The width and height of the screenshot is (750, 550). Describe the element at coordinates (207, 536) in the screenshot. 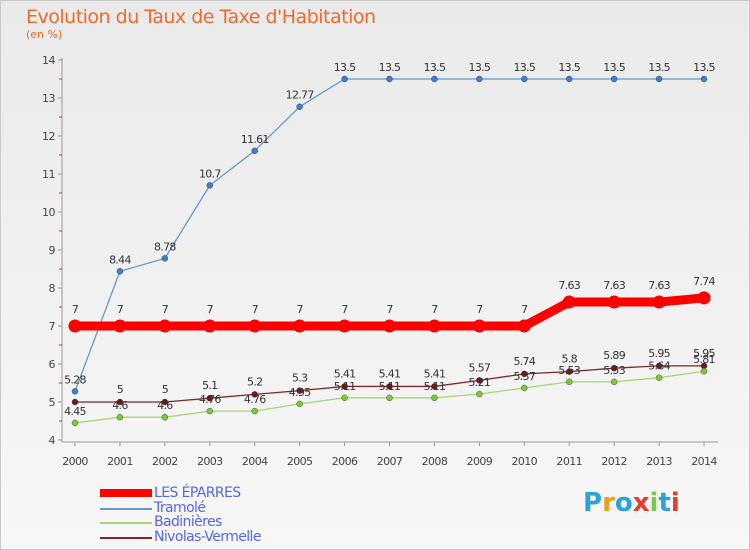

I see `legend-label: Nivolas-Vermelle` at that location.